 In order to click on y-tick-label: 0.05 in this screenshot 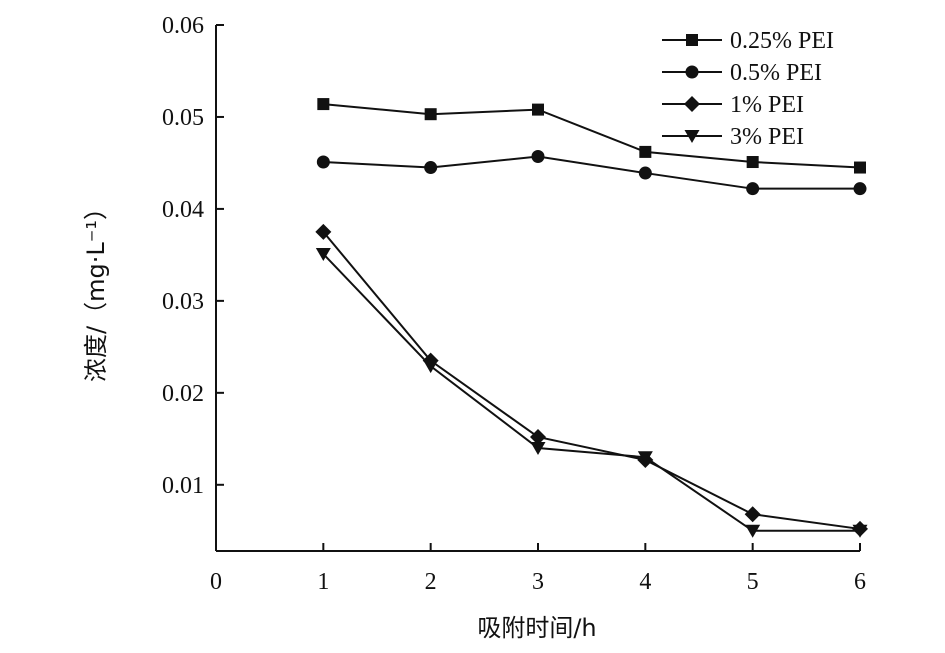, I will do `click(183, 118)`.